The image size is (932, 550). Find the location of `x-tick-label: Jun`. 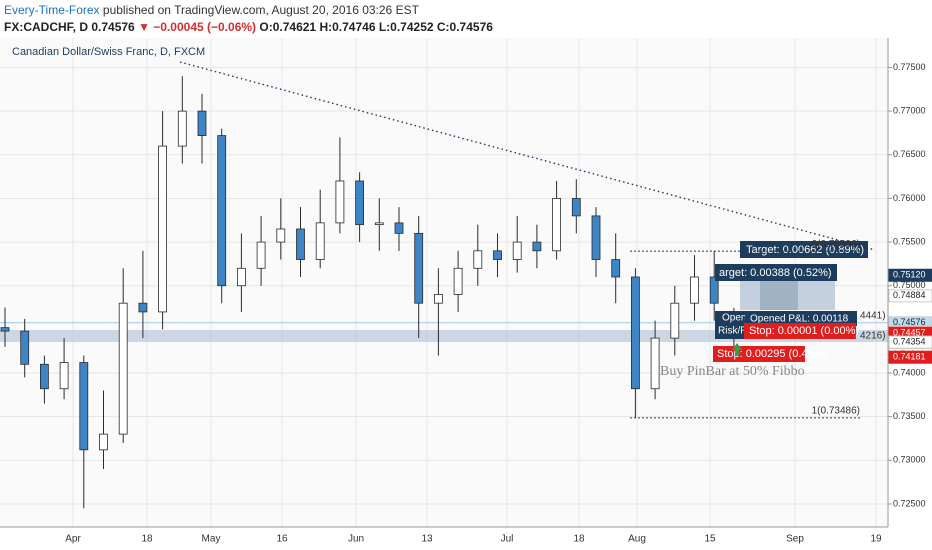

x-tick-label: Jun is located at coordinates (356, 539).